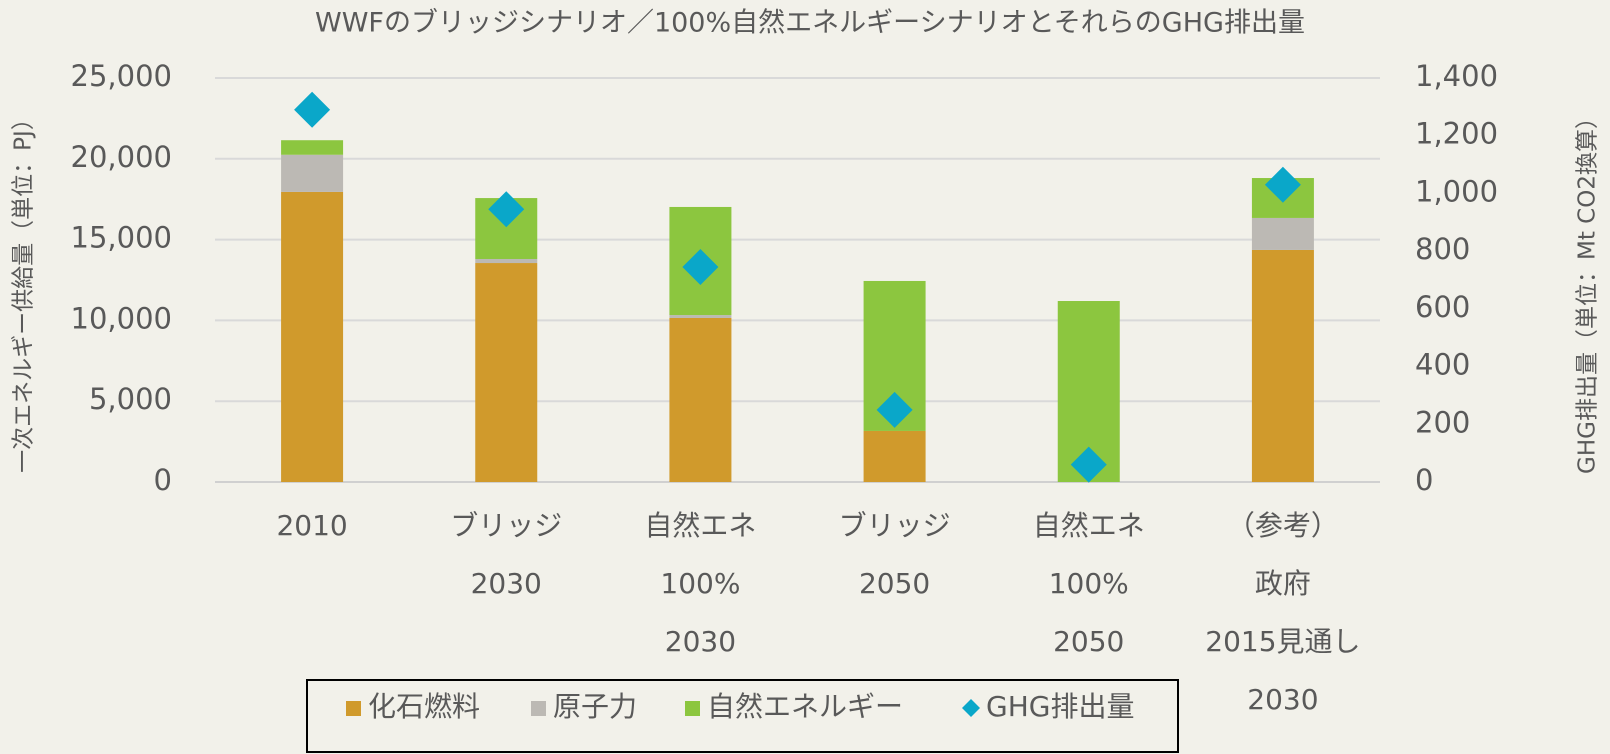 The image size is (1610, 754). What do you see at coordinates (810, 23) in the screenshot?
I see `chart-title: WWFのブリッジシナリオ／100%自然エネルギーシナリオとそれらのGHG排出量` at bounding box center [810, 23].